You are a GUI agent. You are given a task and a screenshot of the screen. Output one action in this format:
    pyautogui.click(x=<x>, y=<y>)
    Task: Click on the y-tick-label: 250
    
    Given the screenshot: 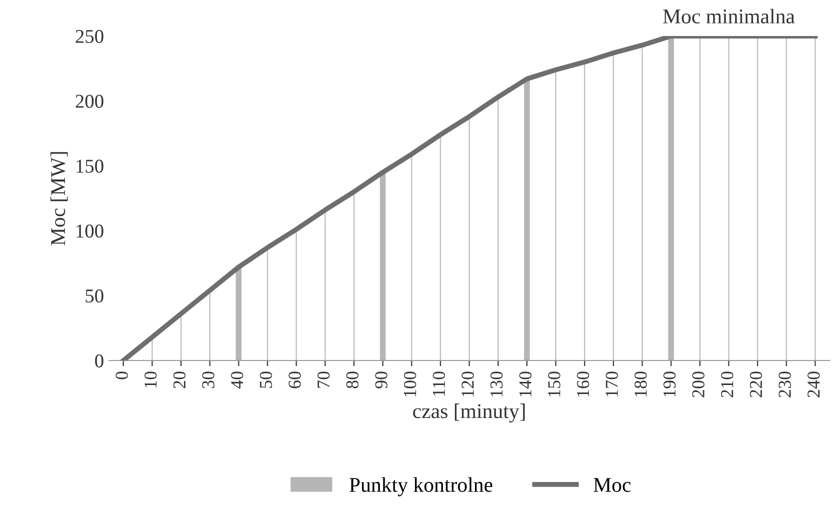 What is the action you would take?
    pyautogui.click(x=90, y=36)
    